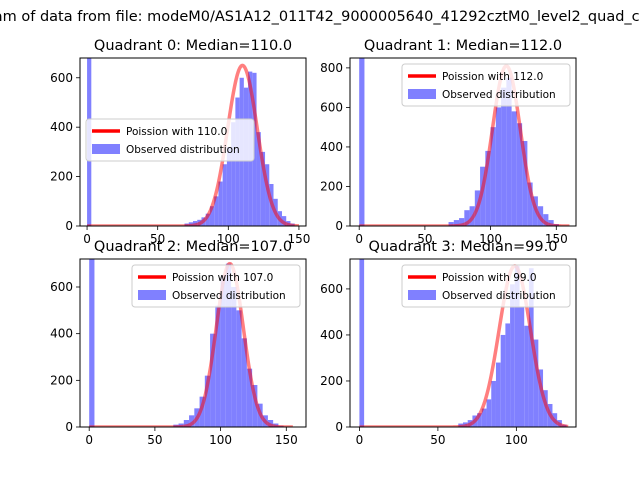 This screenshot has height=480, width=640. I want to click on legend-label-fit: Poission with 112.0, so click(492, 77).